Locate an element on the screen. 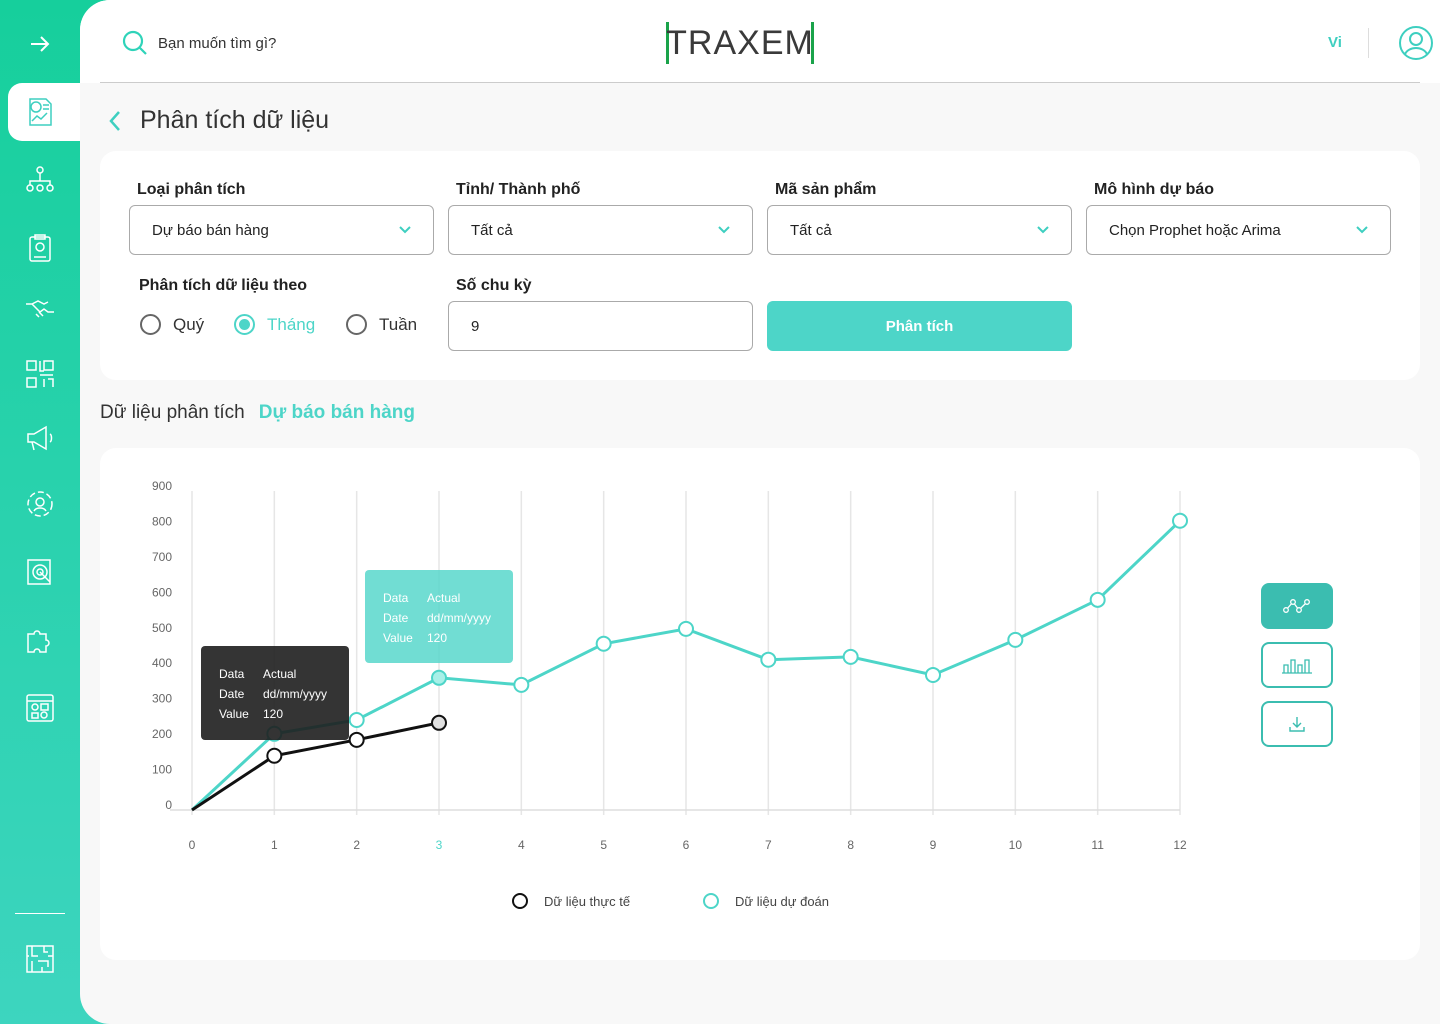 The width and height of the screenshot is (1440, 1024). back-chevron-icon is located at coordinates (115, 121).